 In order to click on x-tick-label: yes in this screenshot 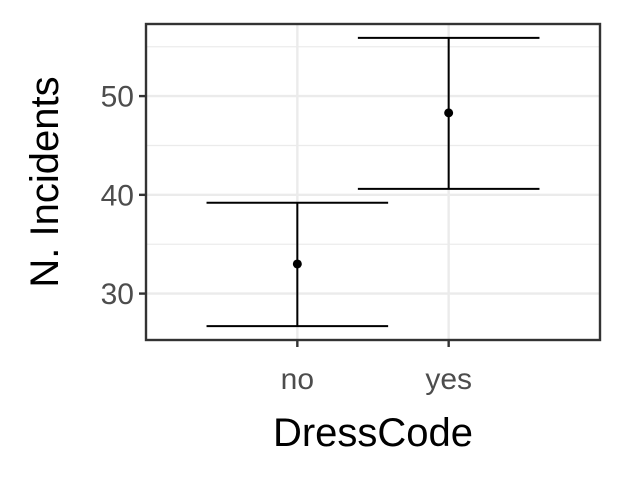, I will do `click(448, 379)`.